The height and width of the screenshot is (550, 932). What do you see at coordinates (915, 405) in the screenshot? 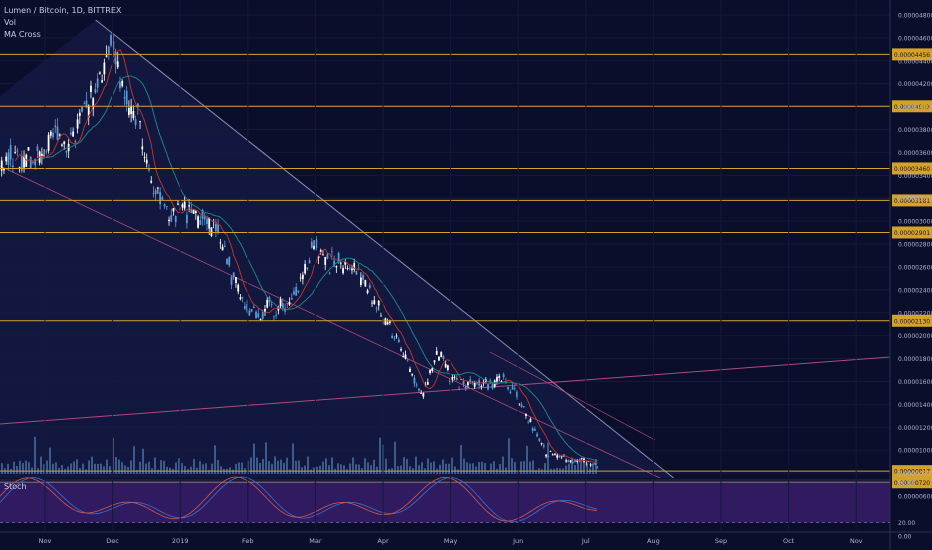
I see `y-tick-label: 0.00001400` at bounding box center [915, 405].